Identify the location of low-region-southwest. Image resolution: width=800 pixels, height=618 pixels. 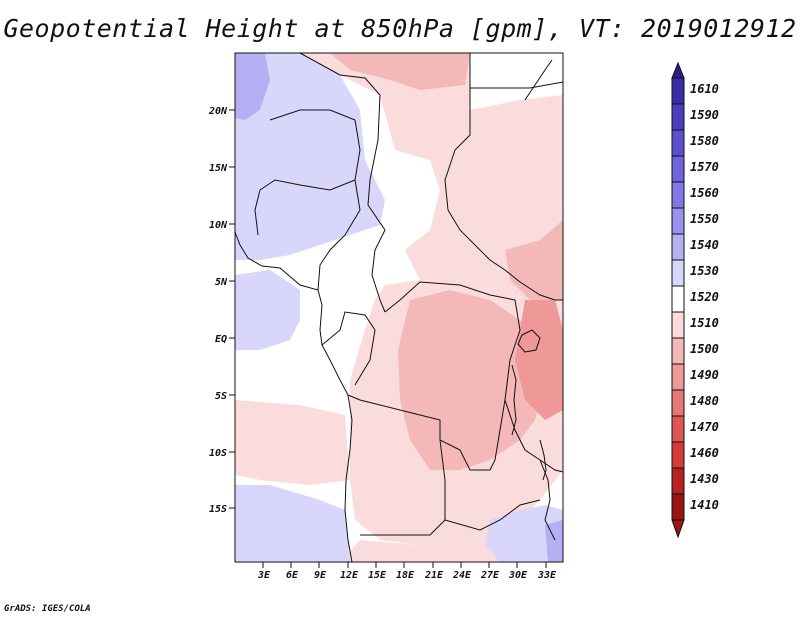
(292, 442).